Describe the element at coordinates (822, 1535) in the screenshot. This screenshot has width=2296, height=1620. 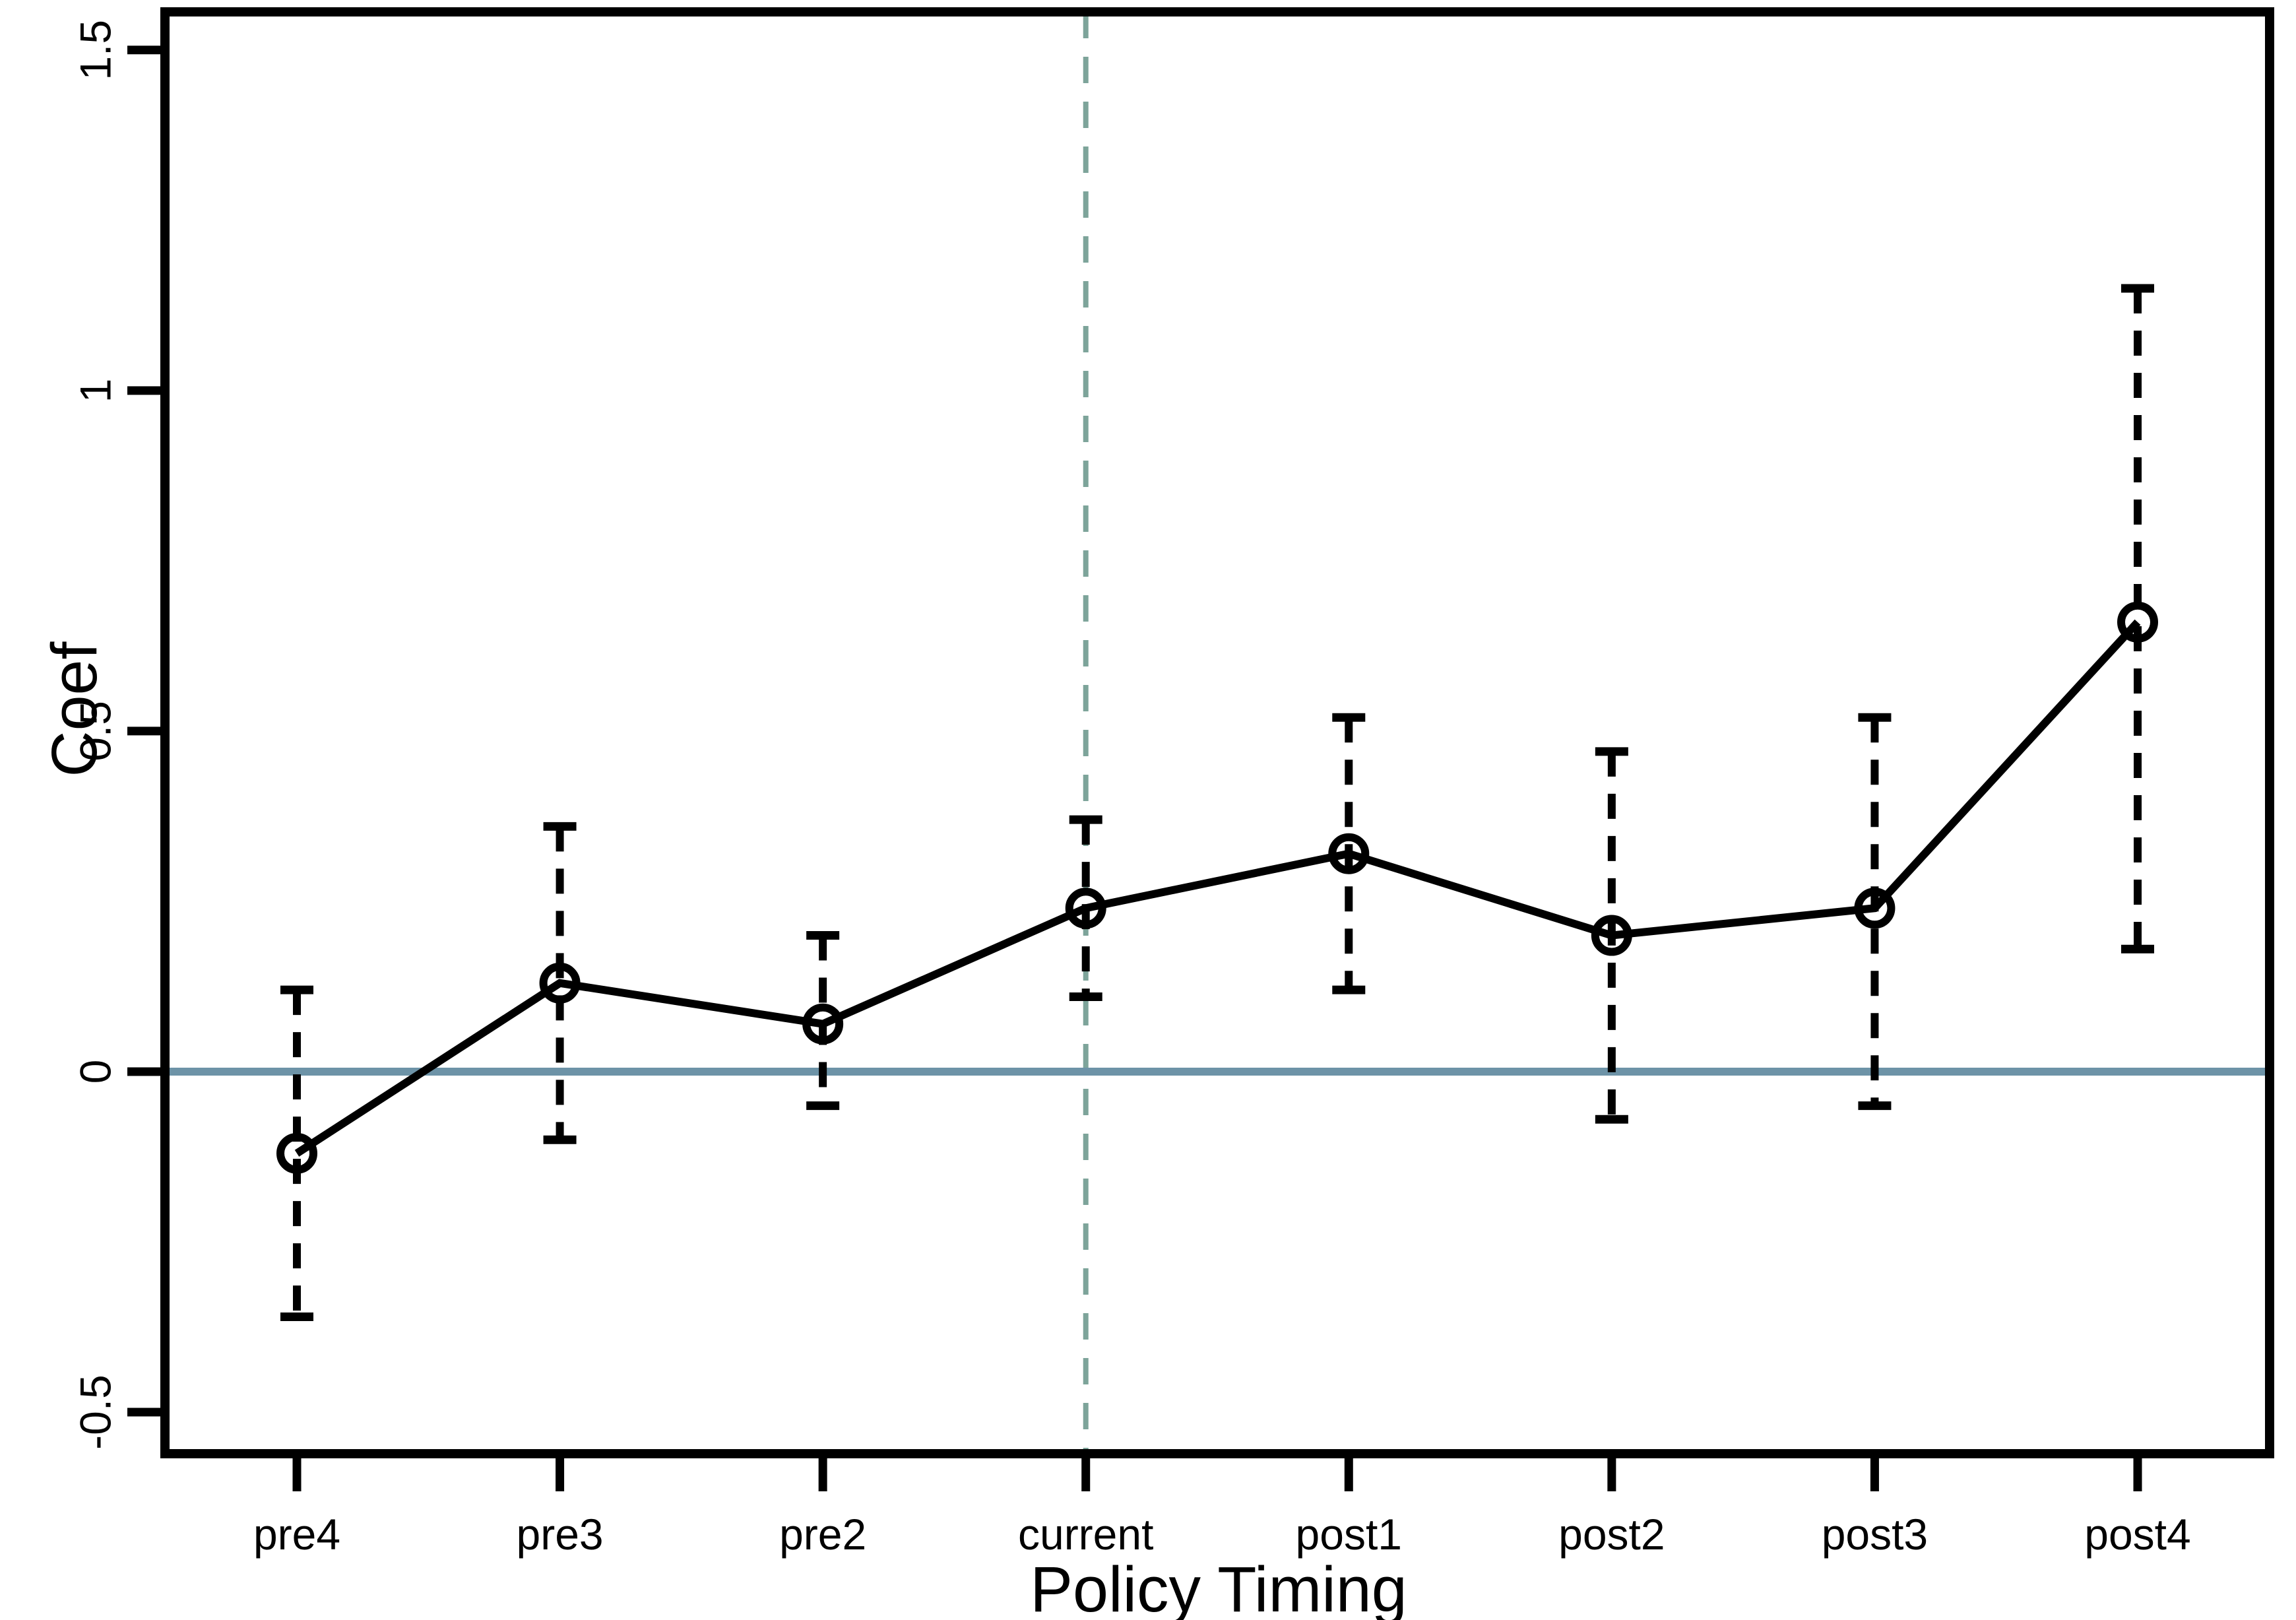
I see `x-tick-label-pre2: pre2` at that location.